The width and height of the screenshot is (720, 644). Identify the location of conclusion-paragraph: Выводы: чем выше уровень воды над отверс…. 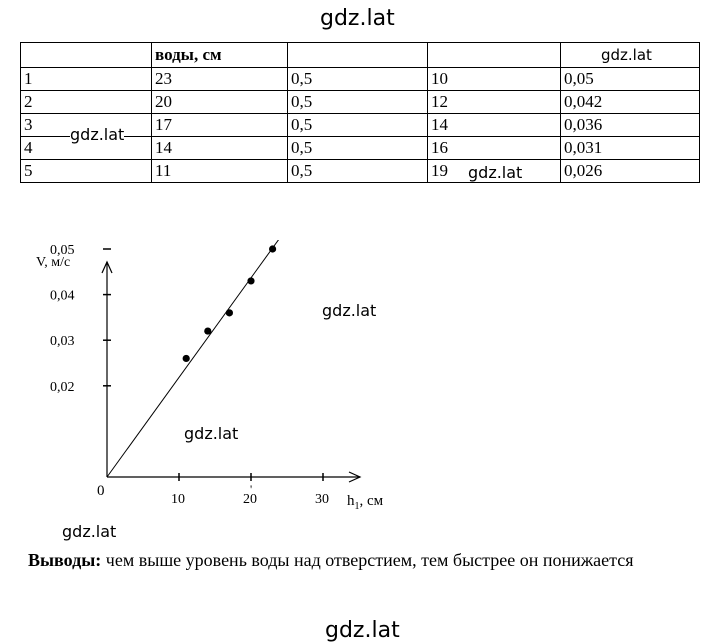
(348, 560).